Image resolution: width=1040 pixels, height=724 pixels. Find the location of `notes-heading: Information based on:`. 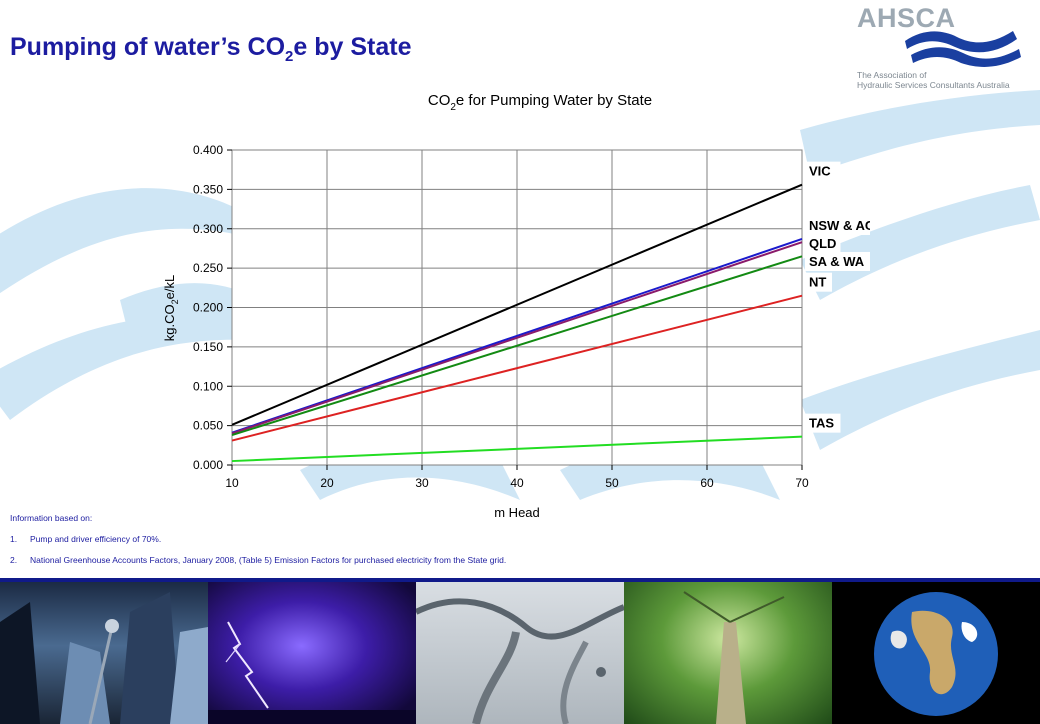

notes-heading: Information based on: is located at coordinates (51, 518).